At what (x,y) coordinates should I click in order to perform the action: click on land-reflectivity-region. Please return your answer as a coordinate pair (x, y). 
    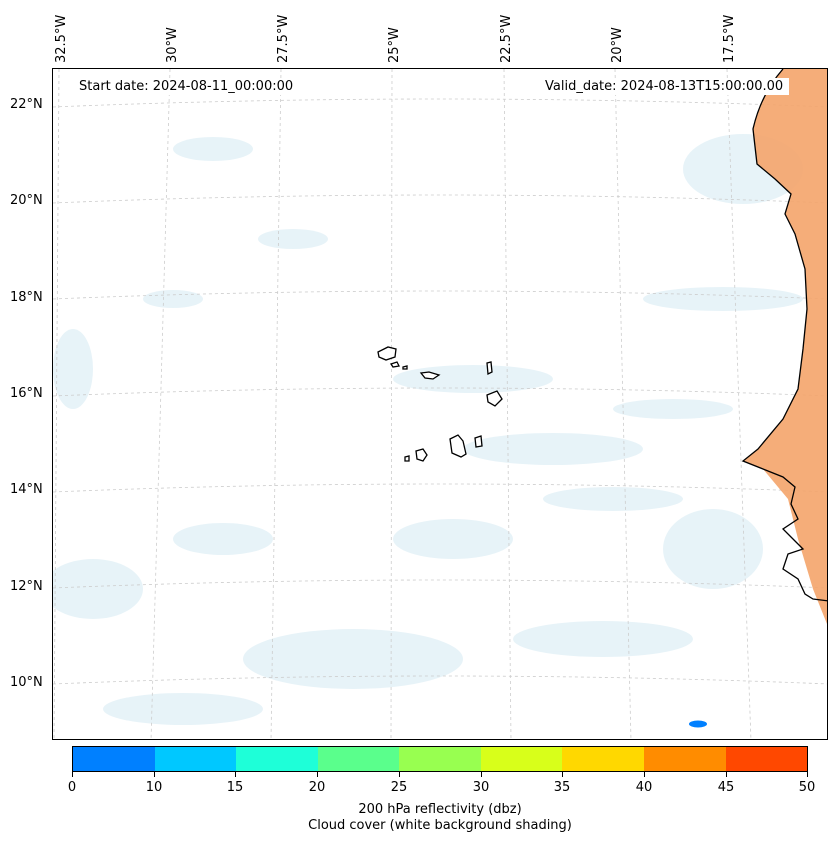
    Looking at the image, I should click on (785, 346).